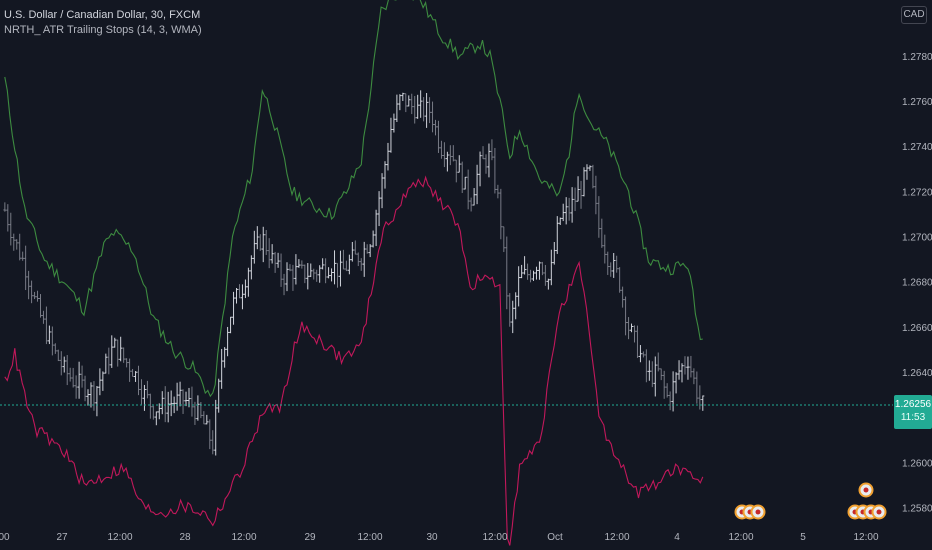 The height and width of the screenshot is (550, 932). I want to click on last-price-tag: 1.26256 11:53, so click(913, 412).